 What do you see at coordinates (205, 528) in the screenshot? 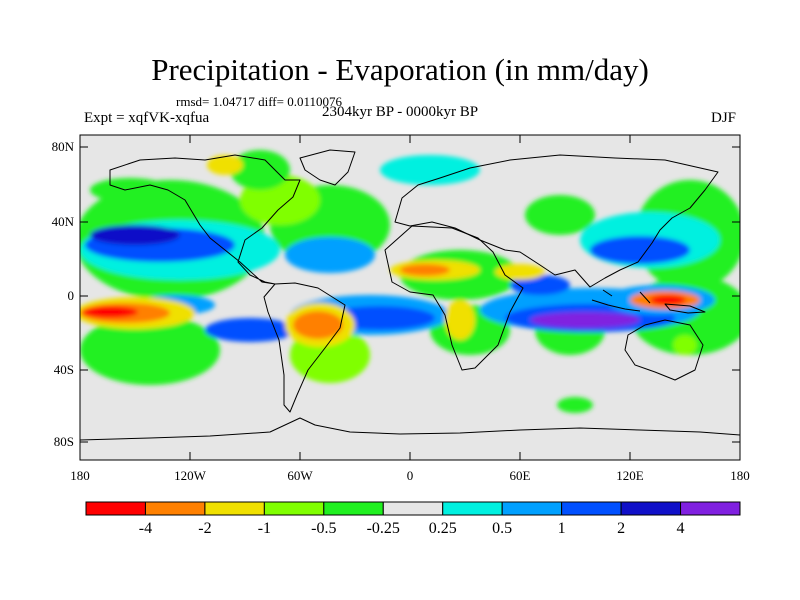
I see `colorbar-label: -2` at bounding box center [205, 528].